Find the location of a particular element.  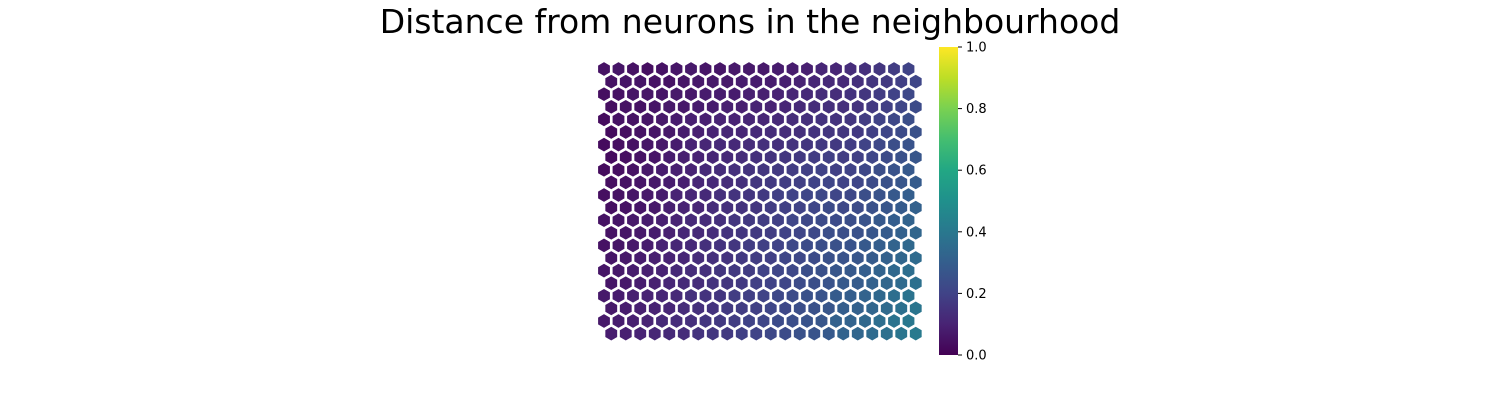

colorbar-tick-label: 0.8 is located at coordinates (976, 109).